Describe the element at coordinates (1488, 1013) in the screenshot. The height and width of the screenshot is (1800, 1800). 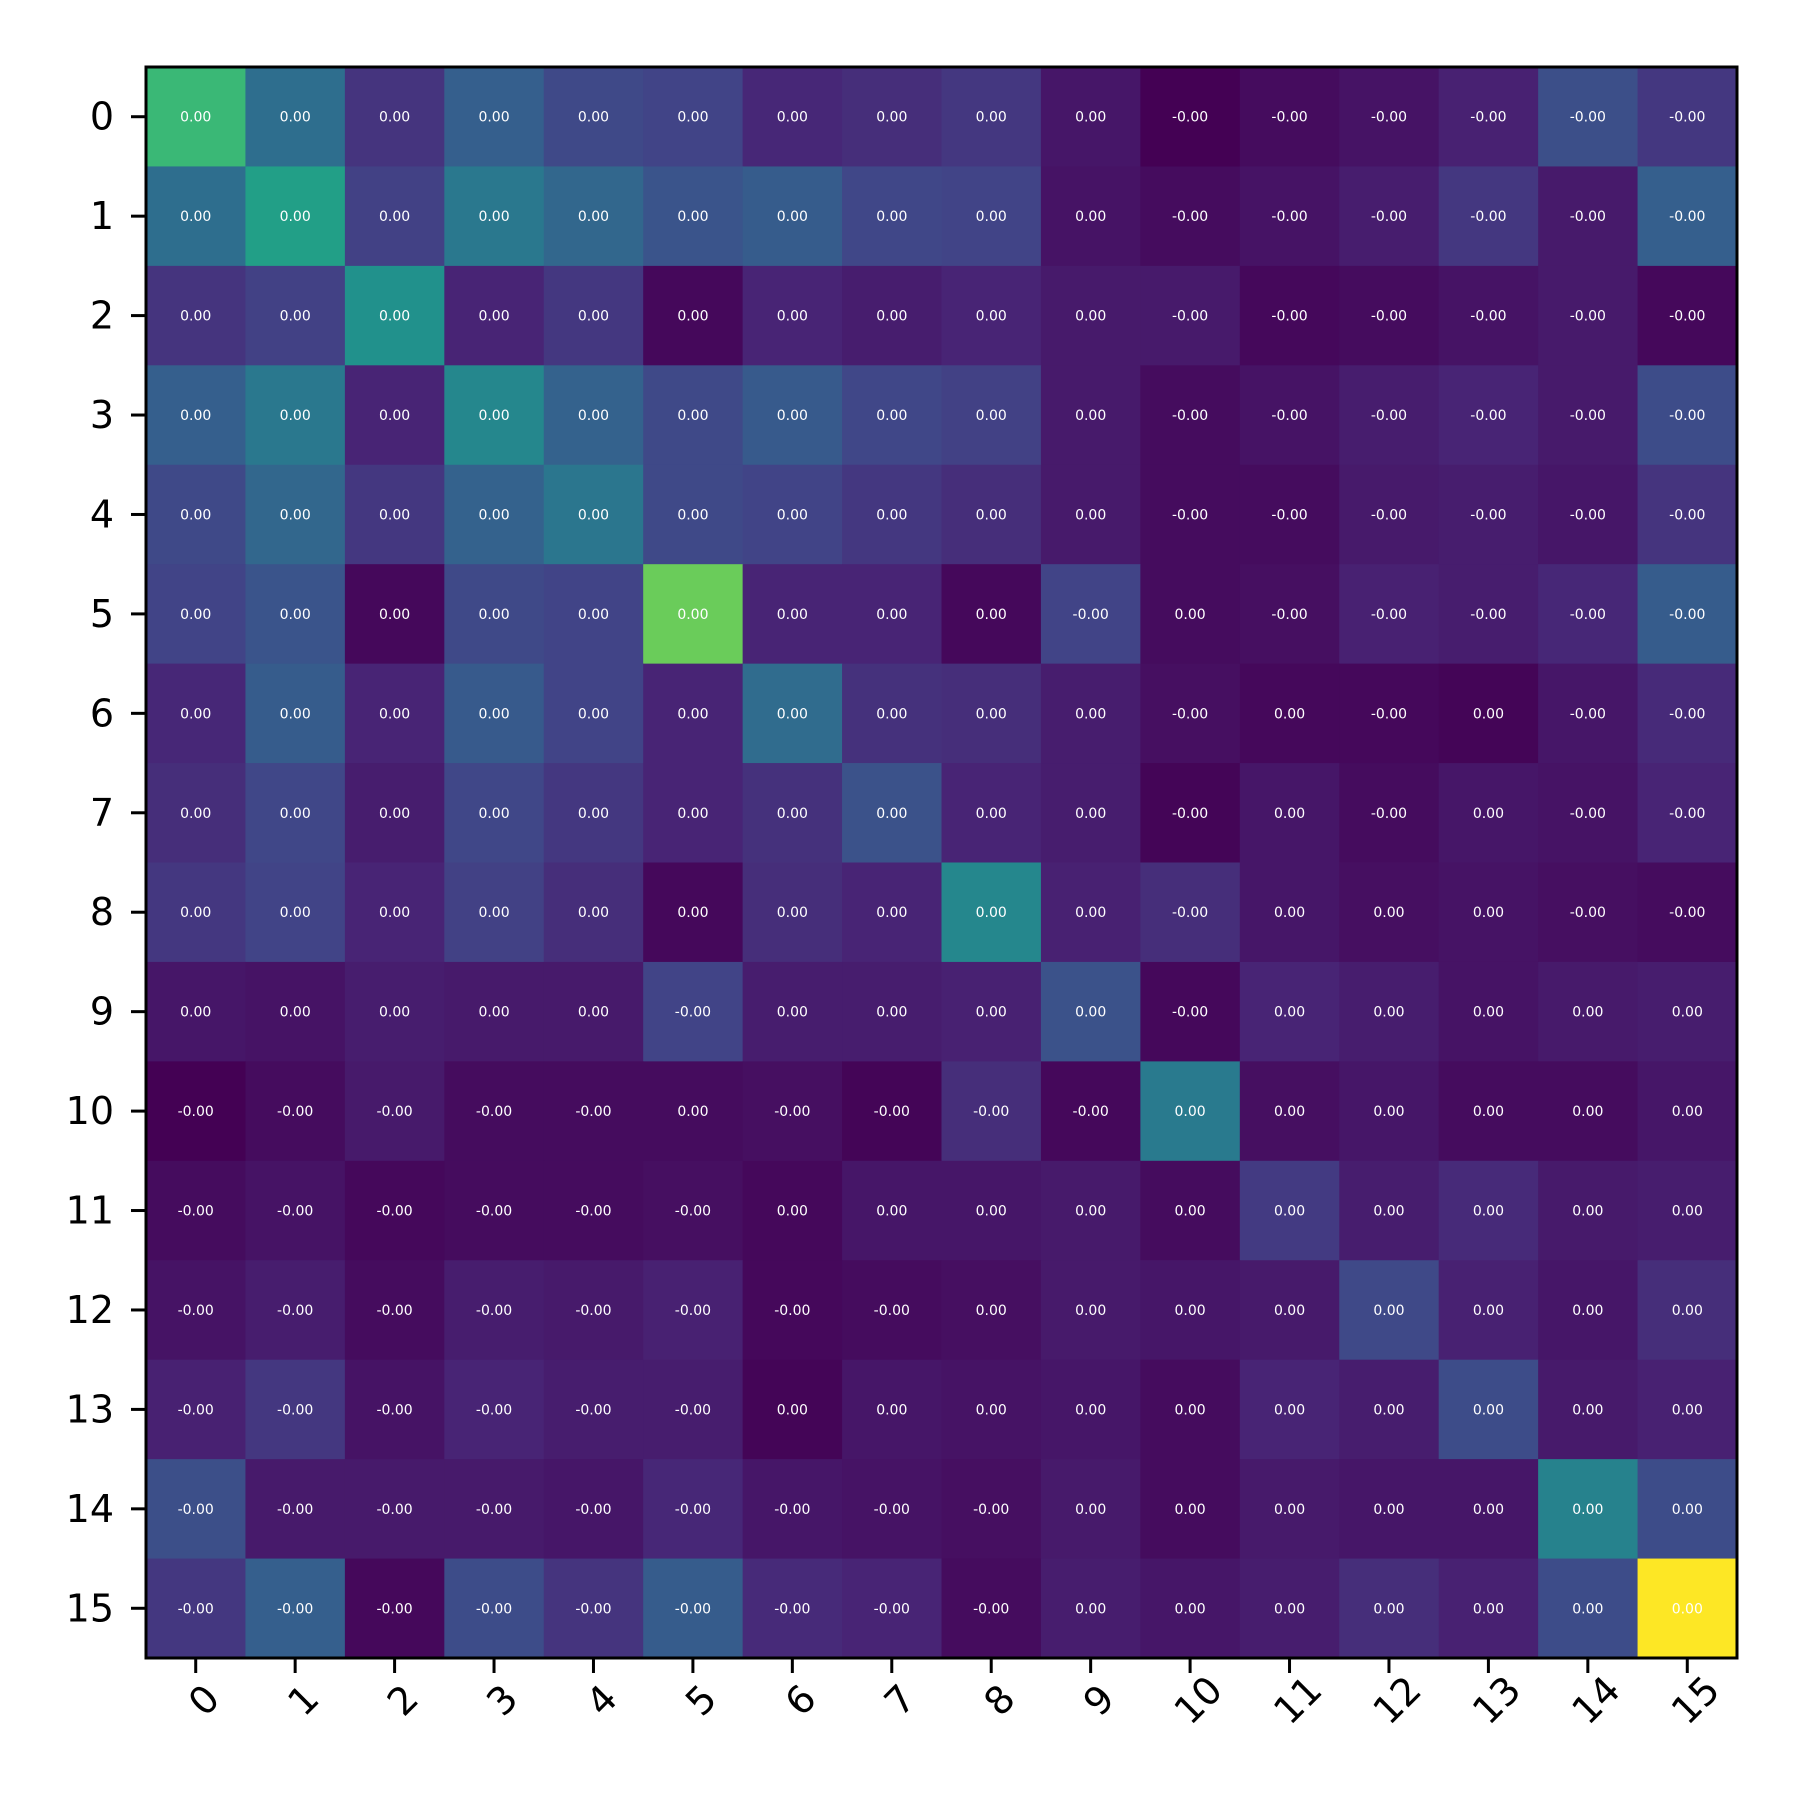
I see `cell-value-label-9-13: 0.00` at that location.